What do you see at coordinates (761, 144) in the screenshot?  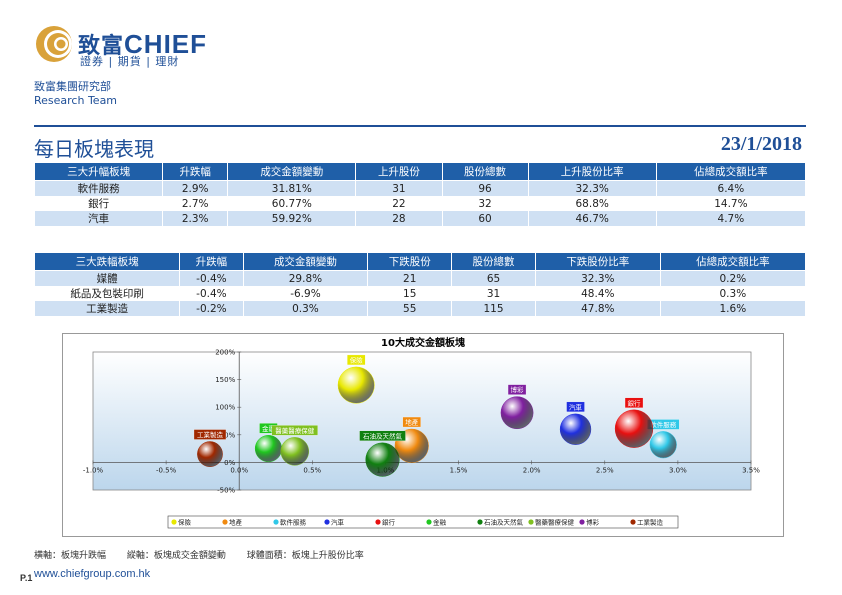 I see `page-date: 23/1/2018` at bounding box center [761, 144].